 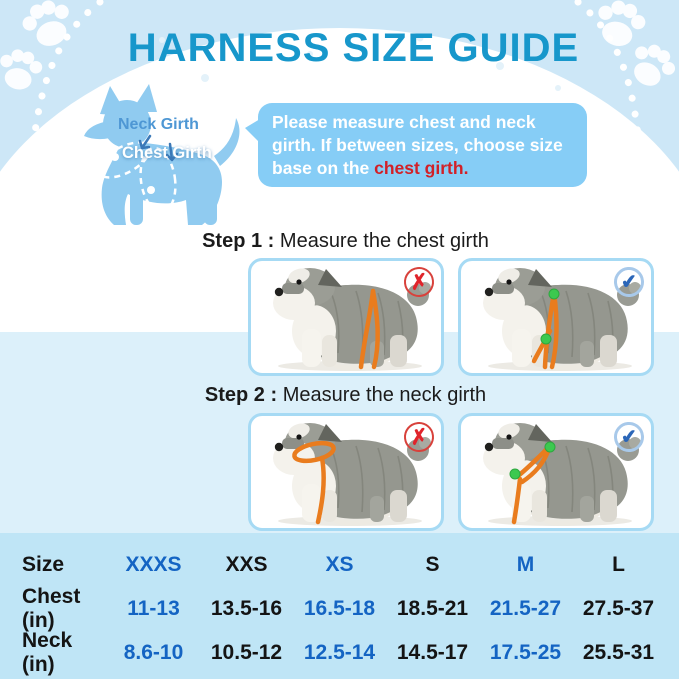 I want to click on dog-measurement-diagram: Neck Girth Chest Girth, so click(x=155, y=157).